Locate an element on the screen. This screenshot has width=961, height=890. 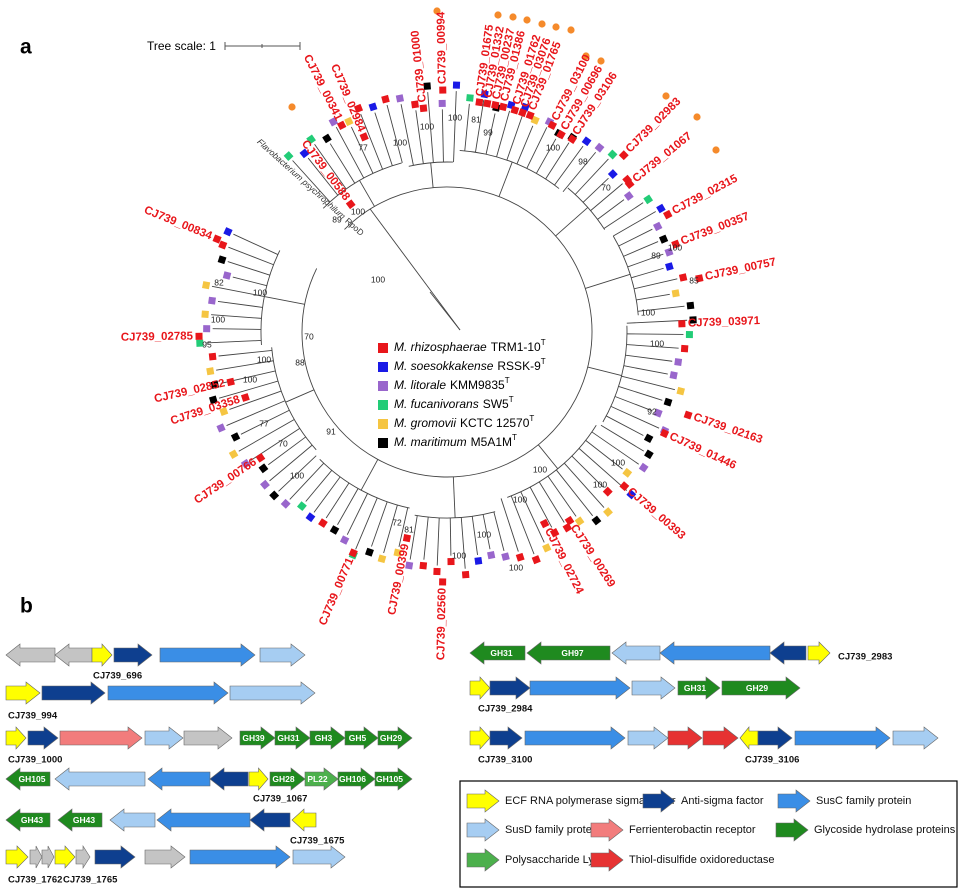
leaf-label: CJ739_00834 is located at coordinates (178, 223).